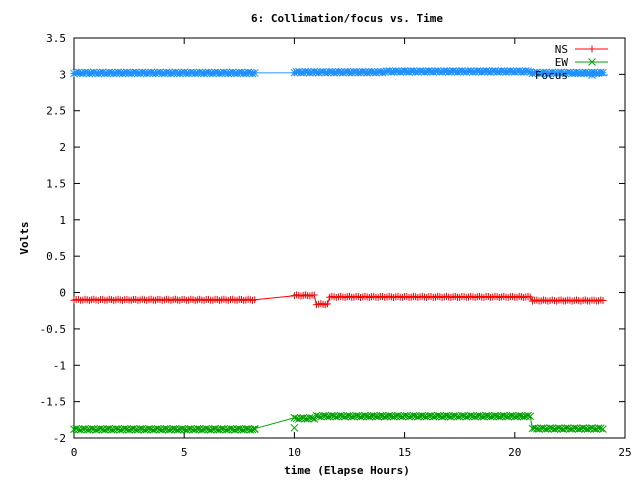  Describe the element at coordinates (53, 329) in the screenshot. I see `y-tick-label: -0.5` at that location.